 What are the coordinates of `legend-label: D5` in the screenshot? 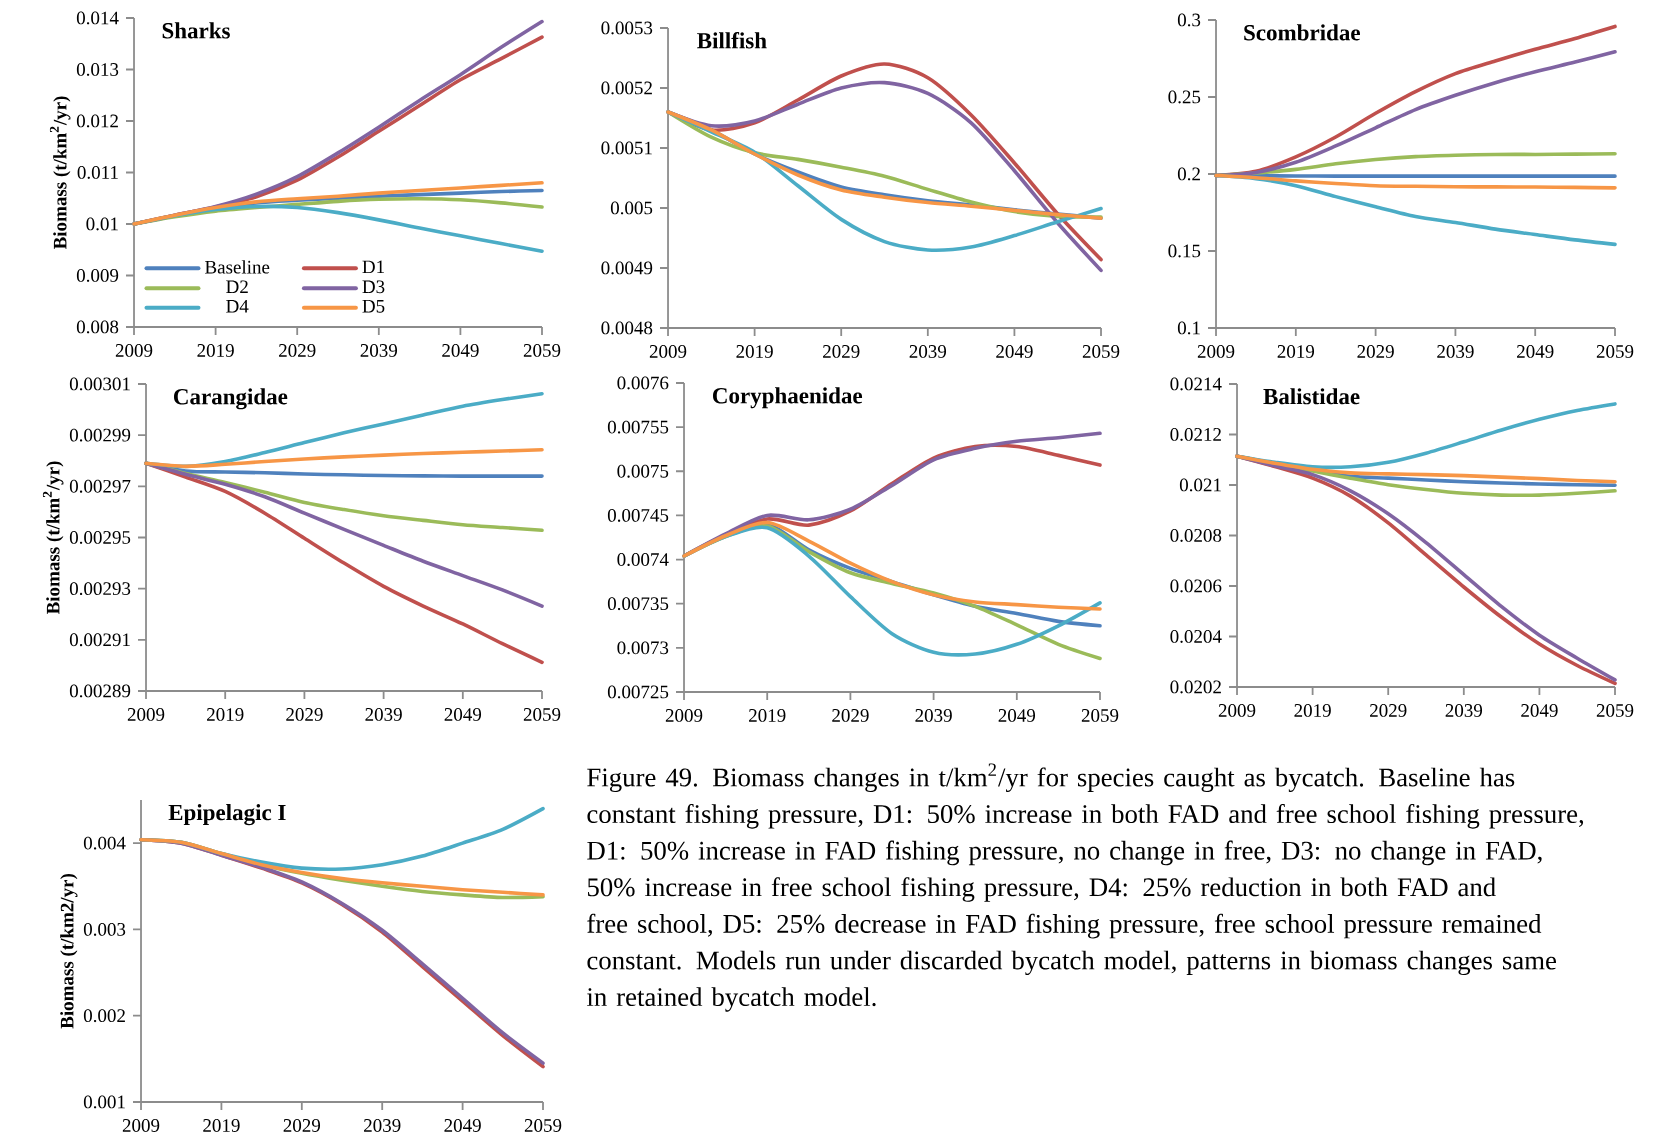 It's located at (373, 306).